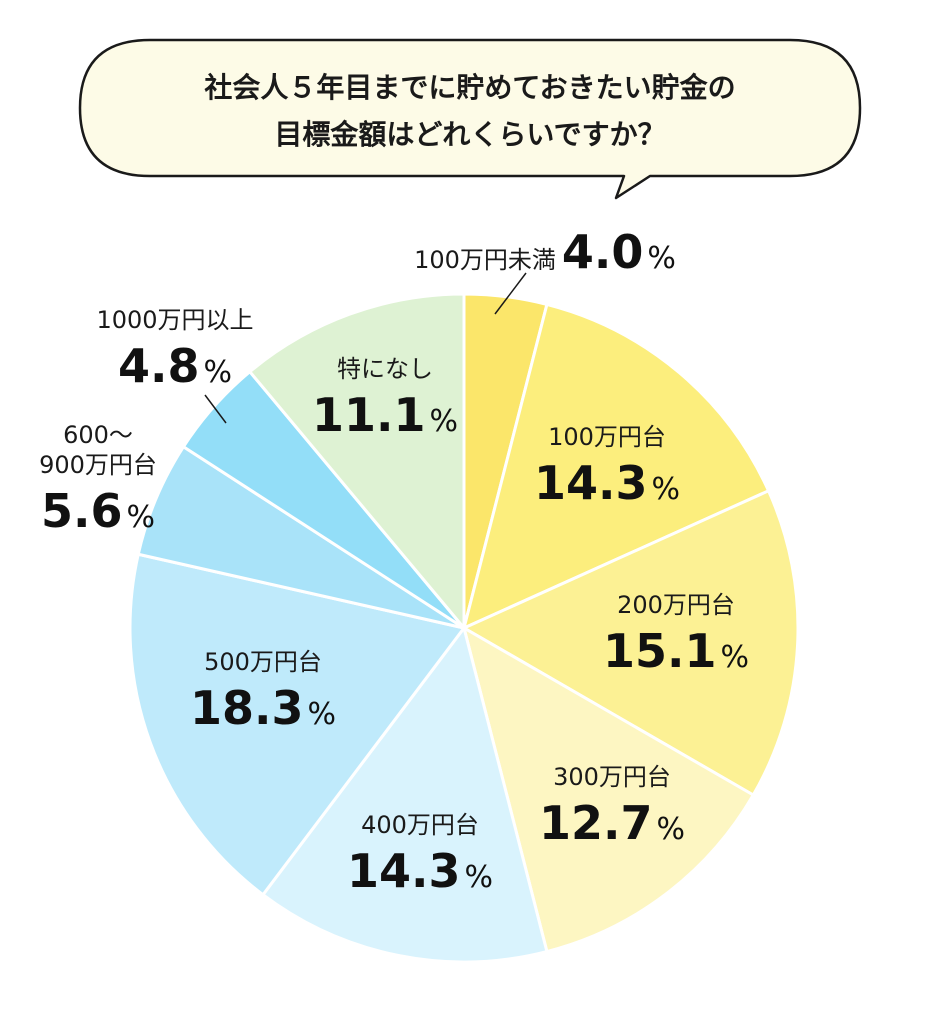 The width and height of the screenshot is (935, 1024). I want to click on slice-value: 4.0, so click(603, 252).